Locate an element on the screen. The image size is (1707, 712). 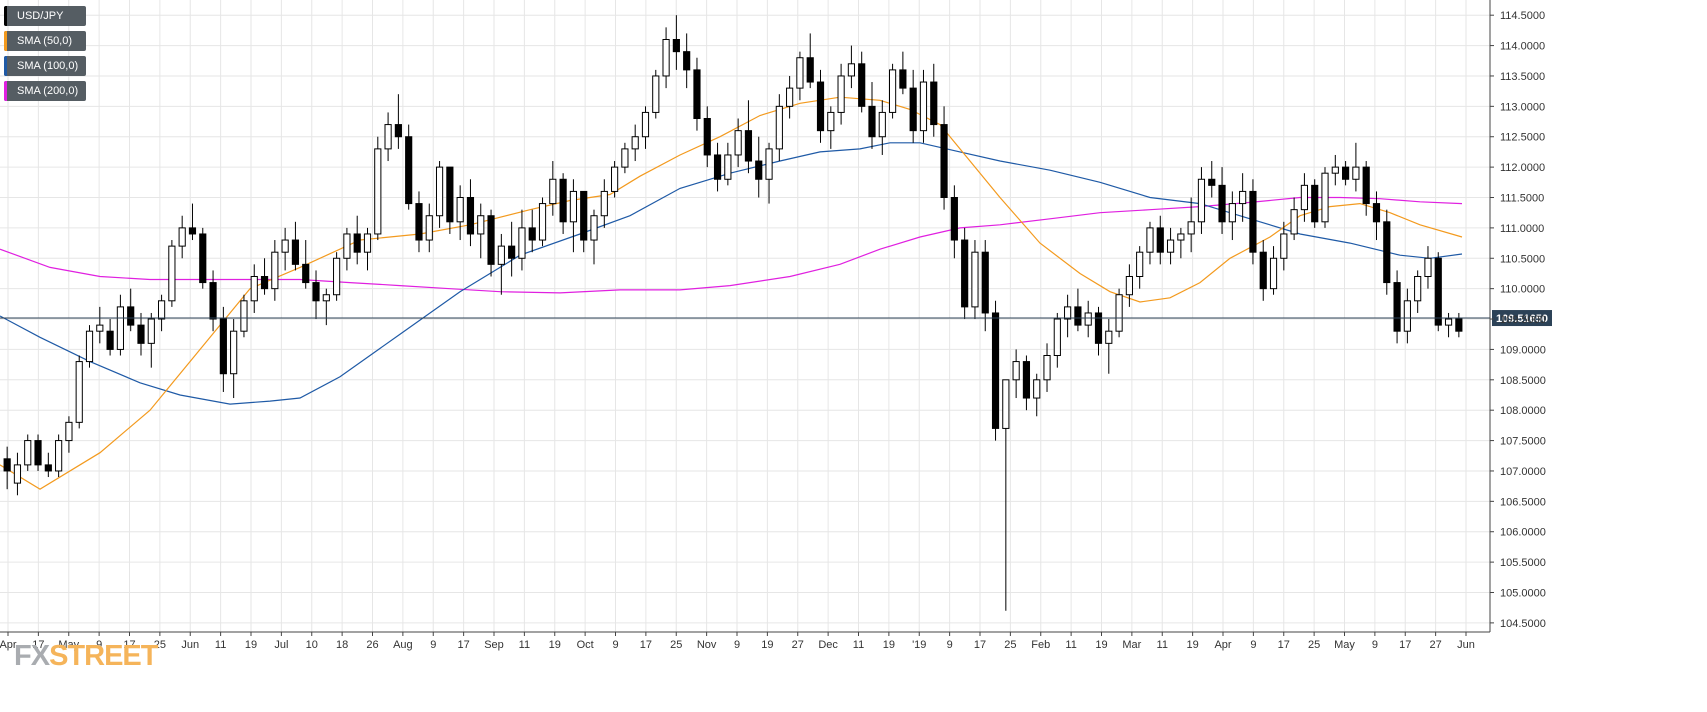
y-tick-label: 108.0000 is located at coordinates (1523, 411).